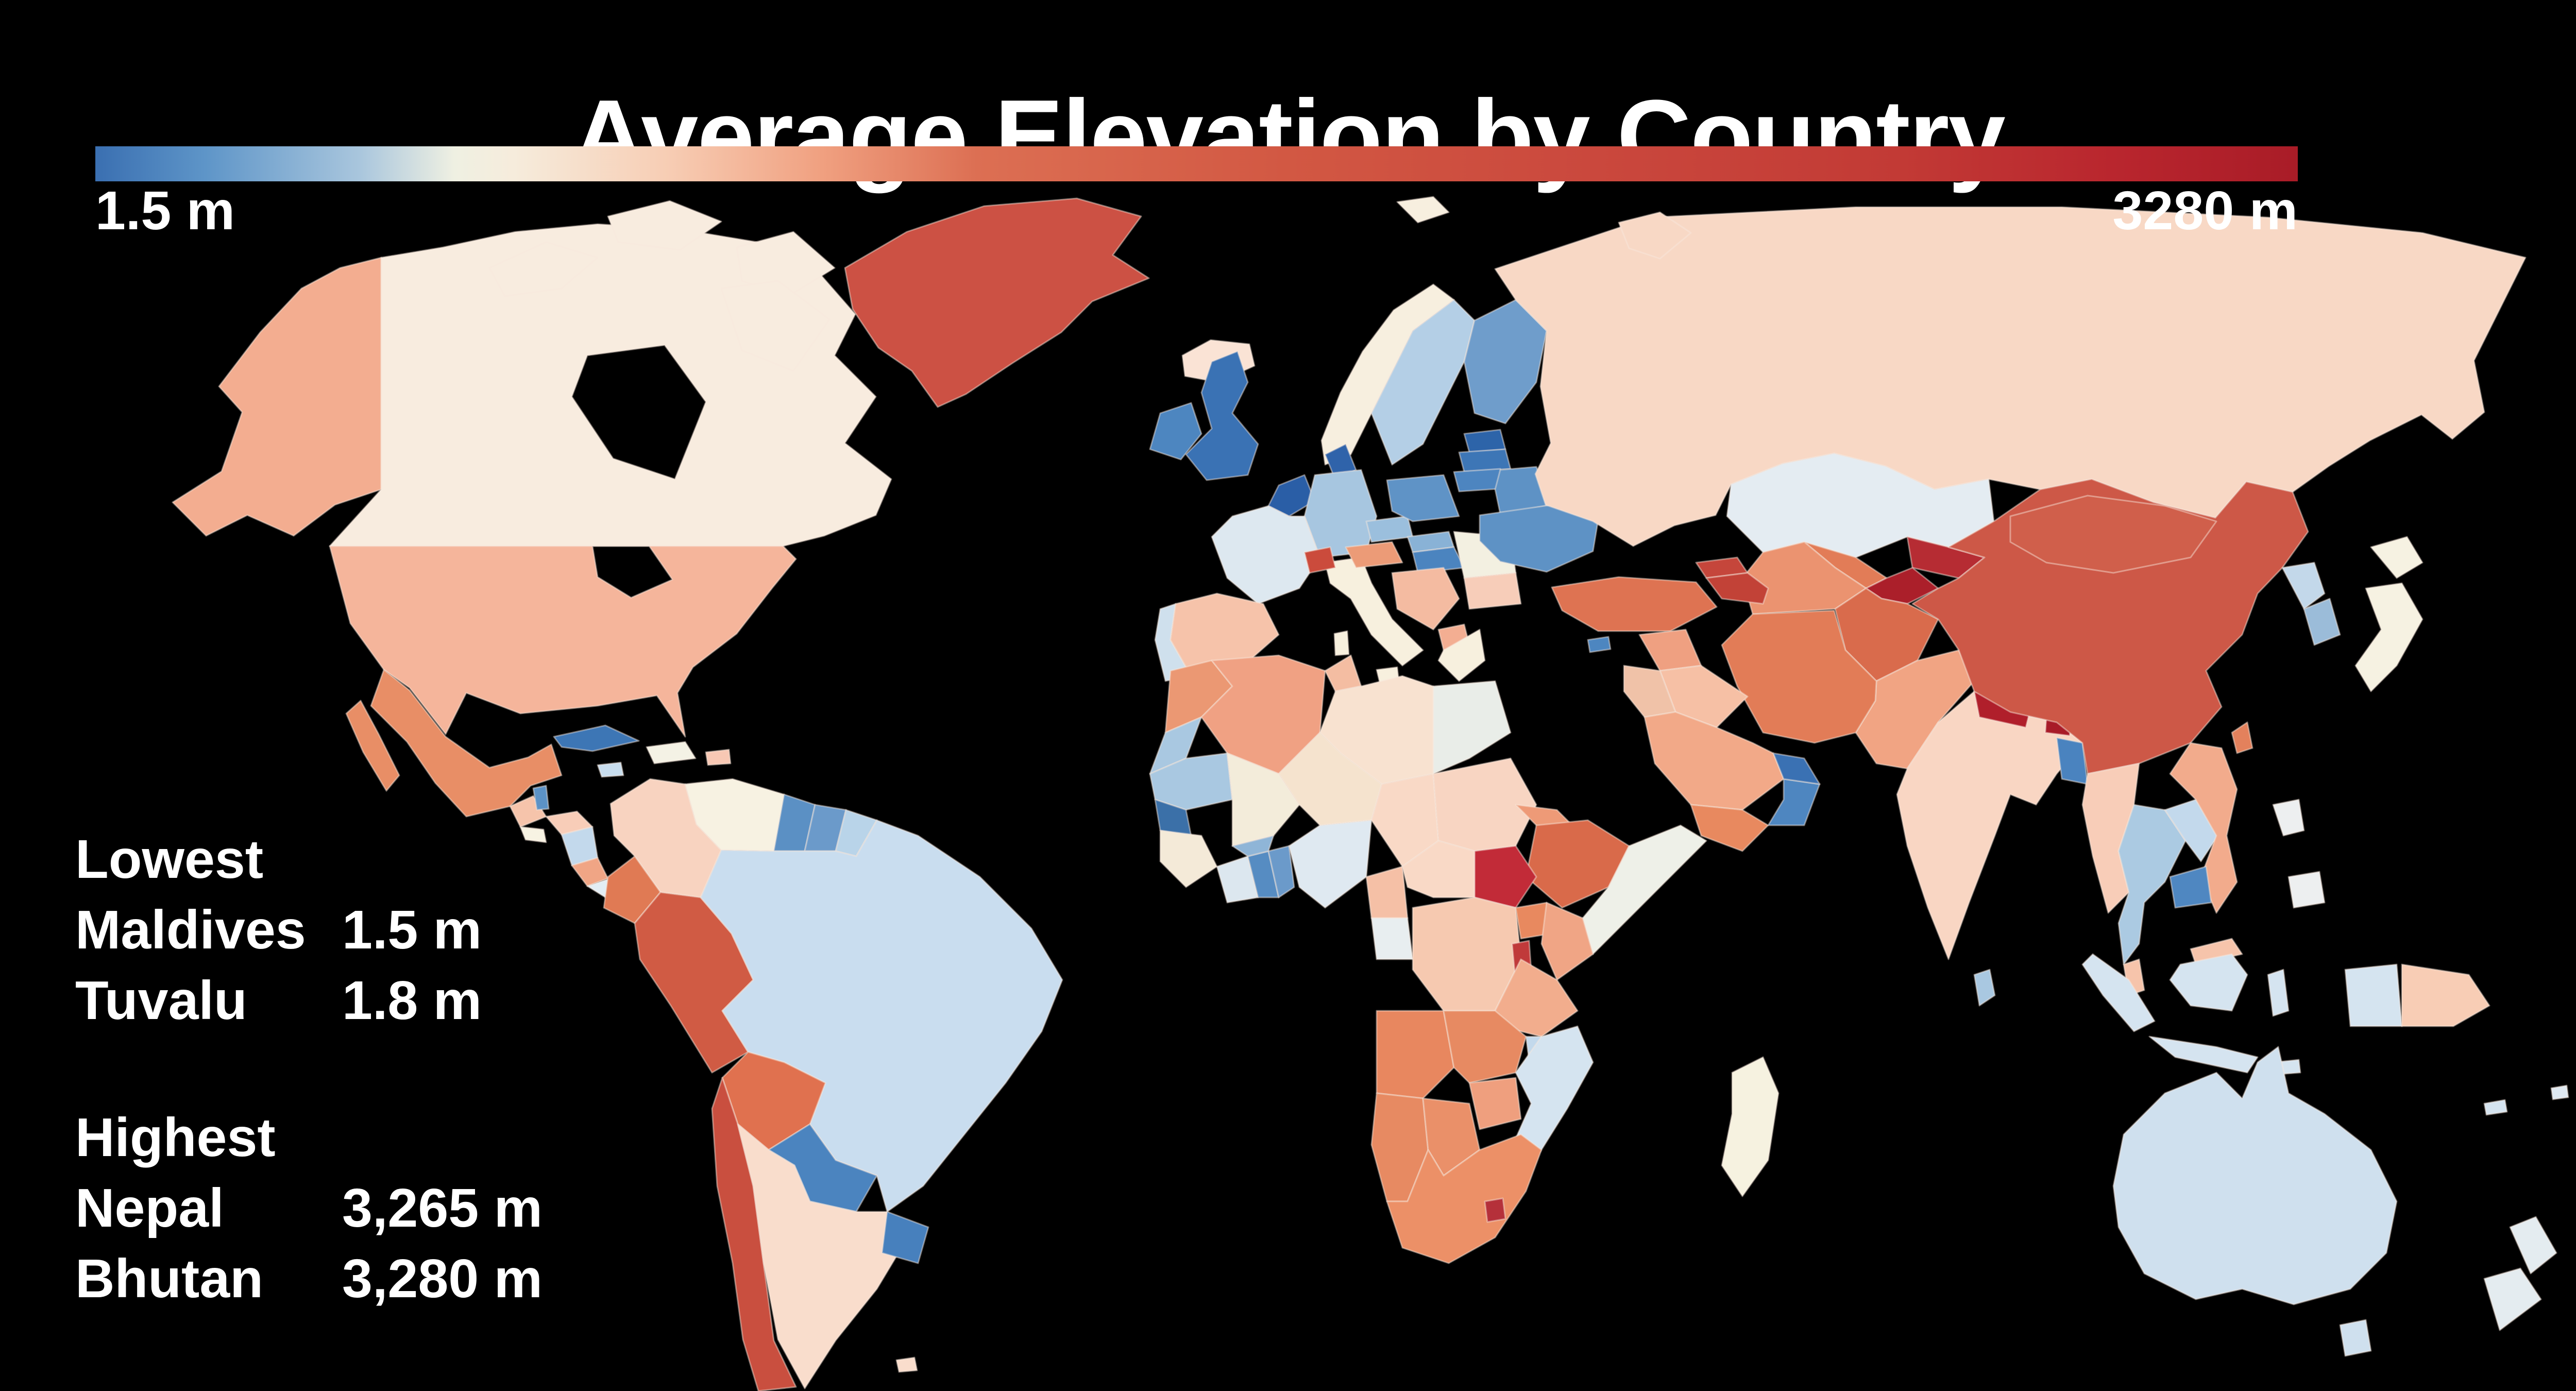 The image size is (2576, 1391). I want to click on indonesia-west-papua, so click(2373, 995).